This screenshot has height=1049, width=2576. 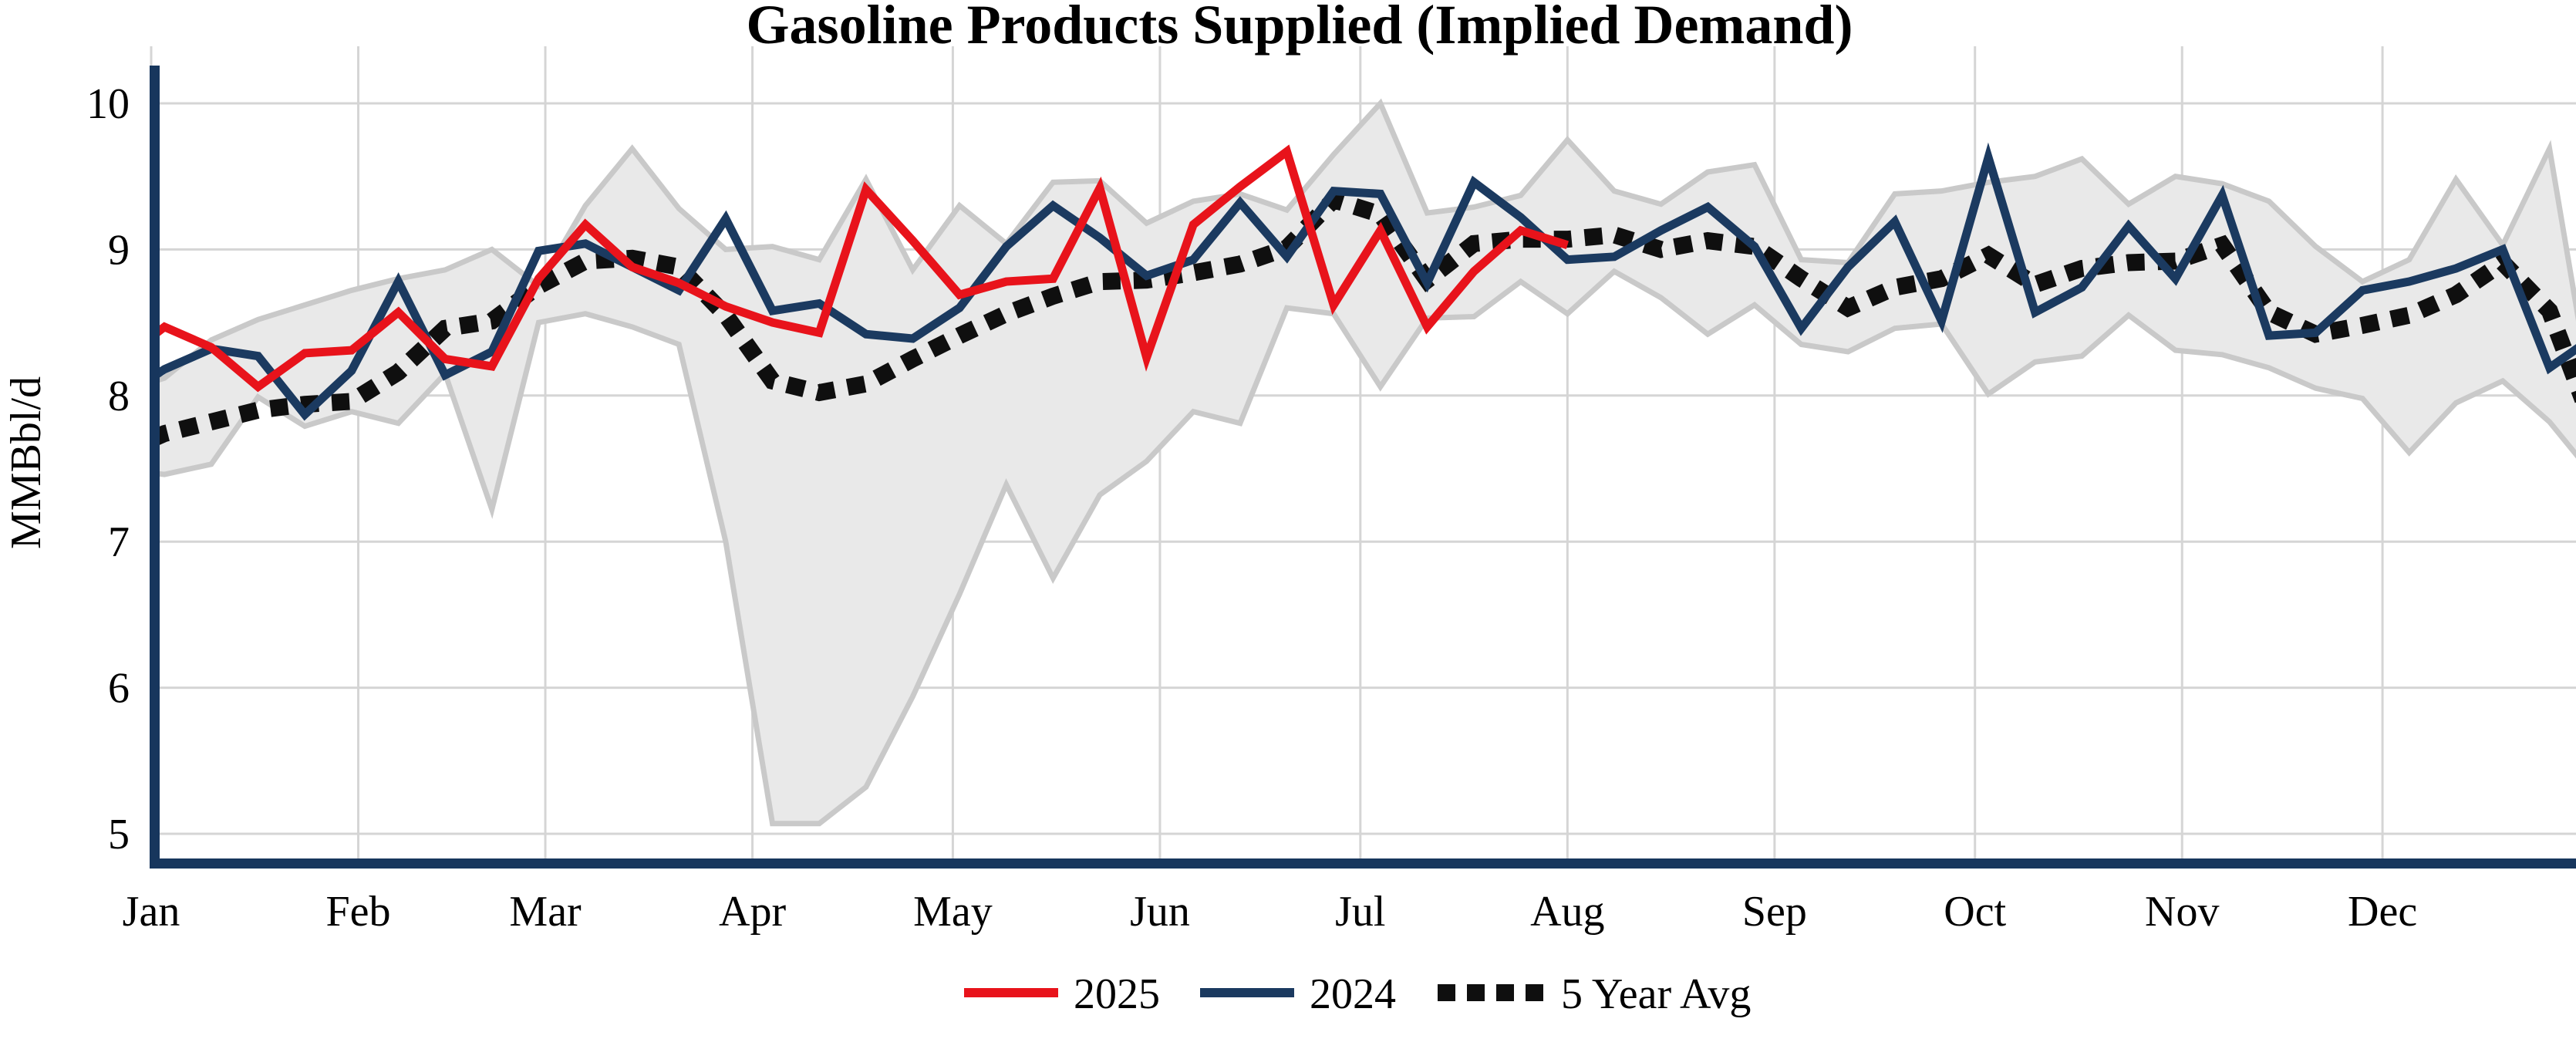 What do you see at coordinates (26, 462) in the screenshot?
I see `y-axis-label: MMBbl/d` at bounding box center [26, 462].